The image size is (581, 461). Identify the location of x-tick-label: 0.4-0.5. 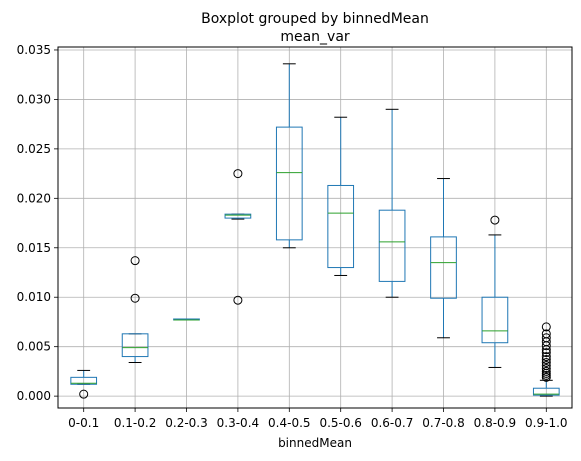
(289, 423).